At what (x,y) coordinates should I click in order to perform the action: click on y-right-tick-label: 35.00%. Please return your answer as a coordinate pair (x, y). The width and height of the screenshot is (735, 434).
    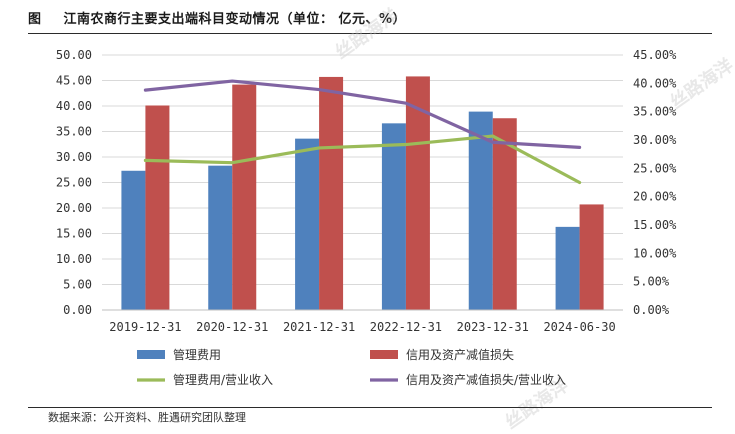
    Looking at the image, I should click on (655, 112).